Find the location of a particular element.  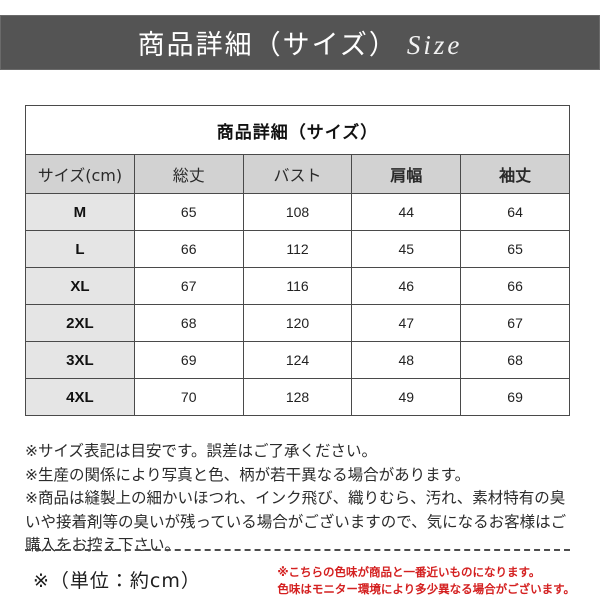

cell-length: 69 is located at coordinates (188, 360).